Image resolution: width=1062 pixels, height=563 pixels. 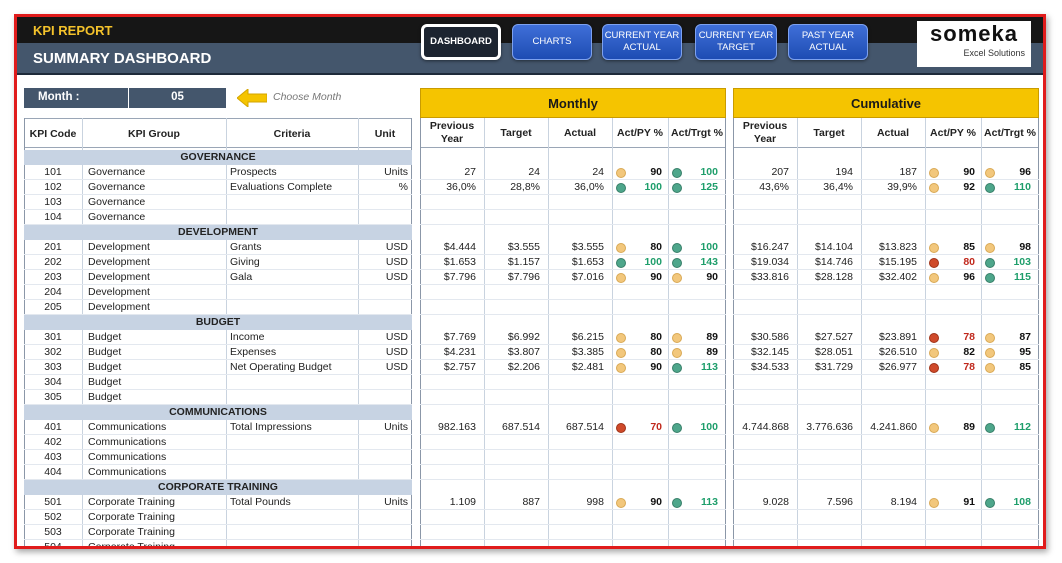 I want to click on nav-current-year-target-button: CURRENT YEAR TARGET, so click(x=736, y=42).